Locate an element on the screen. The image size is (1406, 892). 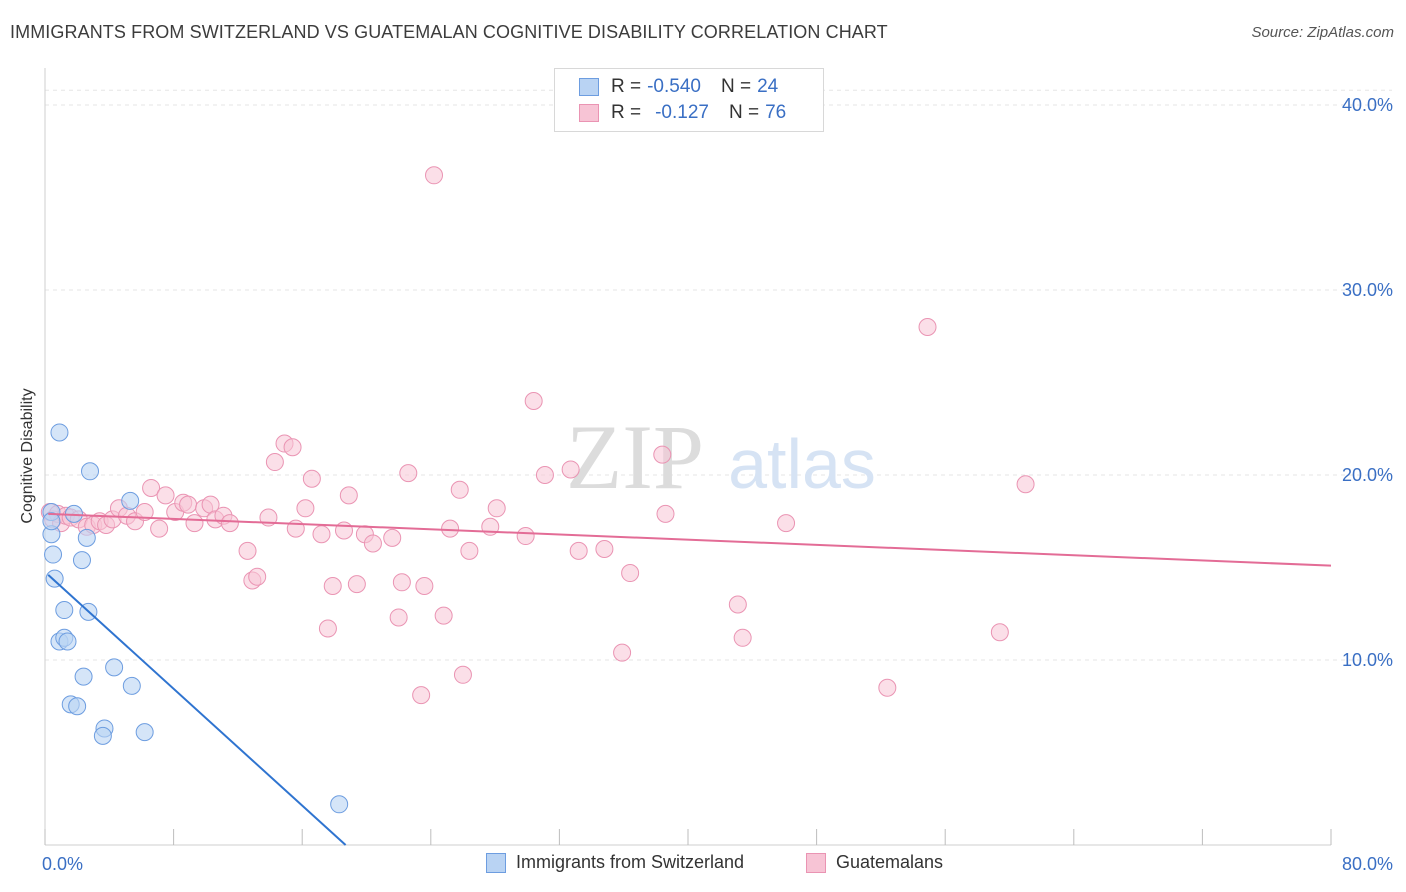
source-label: Source: ZipAtlas.com is located at coordinates (1322, 32).